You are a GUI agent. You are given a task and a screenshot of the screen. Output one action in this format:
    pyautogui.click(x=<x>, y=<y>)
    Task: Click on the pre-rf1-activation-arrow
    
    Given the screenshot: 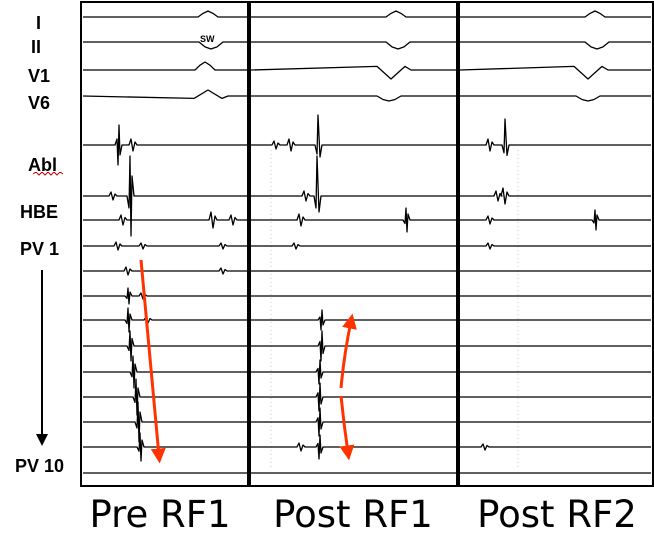 What is the action you would take?
    pyautogui.click(x=152, y=361)
    